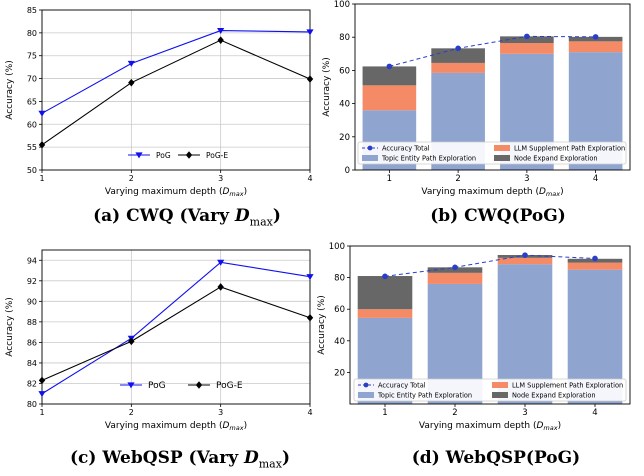  What do you see at coordinates (187, 217) in the screenshot?
I see `caption-a: (a) CWQ (Vary Dmax)` at bounding box center [187, 217].